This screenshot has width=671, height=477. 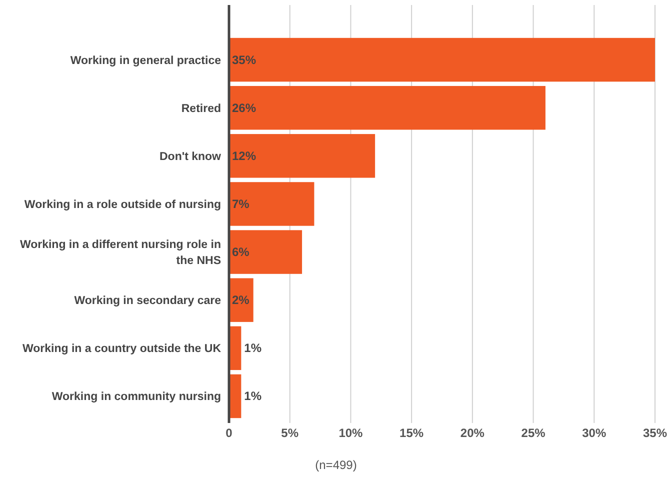 What do you see at coordinates (122, 204) in the screenshot?
I see `y-tick-label: Working in a role outside of nursing` at bounding box center [122, 204].